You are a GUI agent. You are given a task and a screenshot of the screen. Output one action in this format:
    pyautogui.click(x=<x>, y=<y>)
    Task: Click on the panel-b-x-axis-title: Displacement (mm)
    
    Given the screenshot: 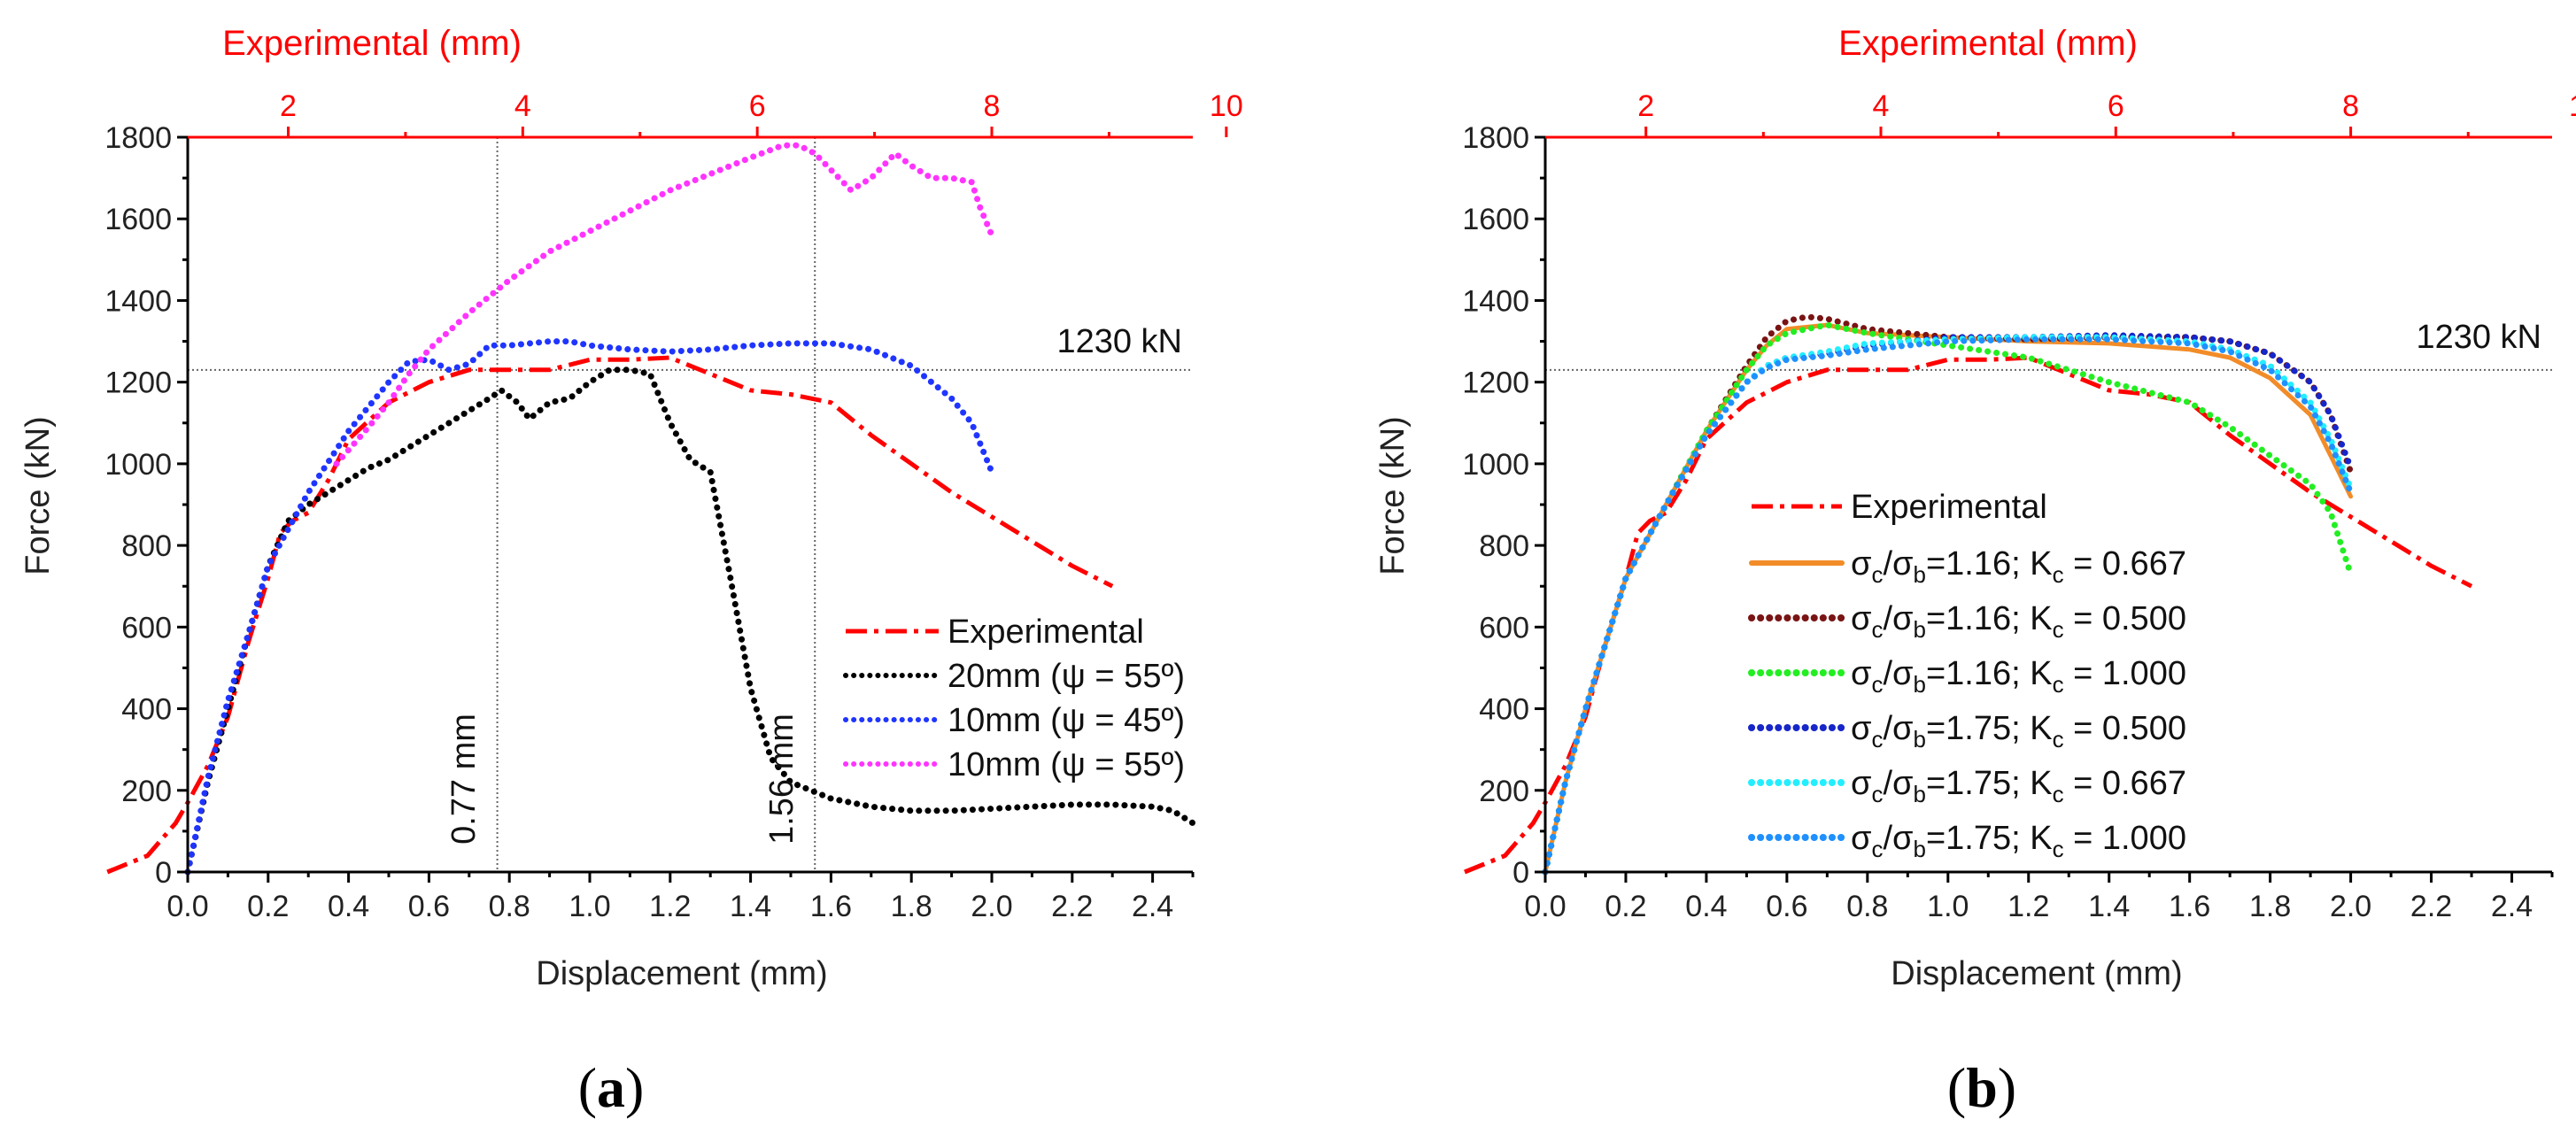 What is the action you would take?
    pyautogui.click(x=2036, y=973)
    